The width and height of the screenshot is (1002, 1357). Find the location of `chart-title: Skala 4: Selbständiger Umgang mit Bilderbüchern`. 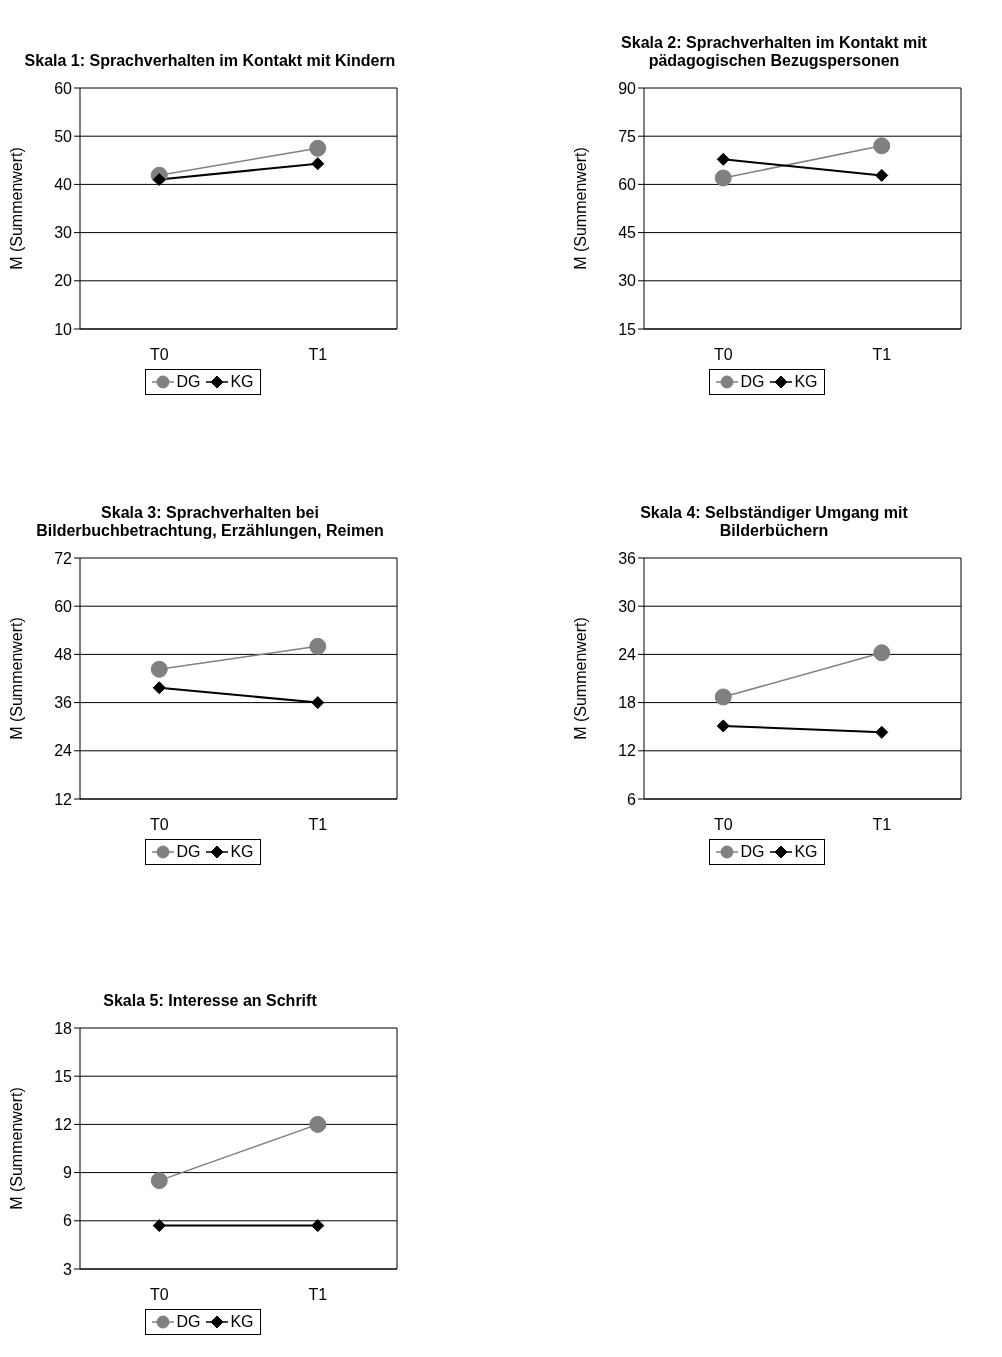

chart-title: Skala 4: Selbständiger Umgang mit Bilderbüchern is located at coordinates (774, 521).